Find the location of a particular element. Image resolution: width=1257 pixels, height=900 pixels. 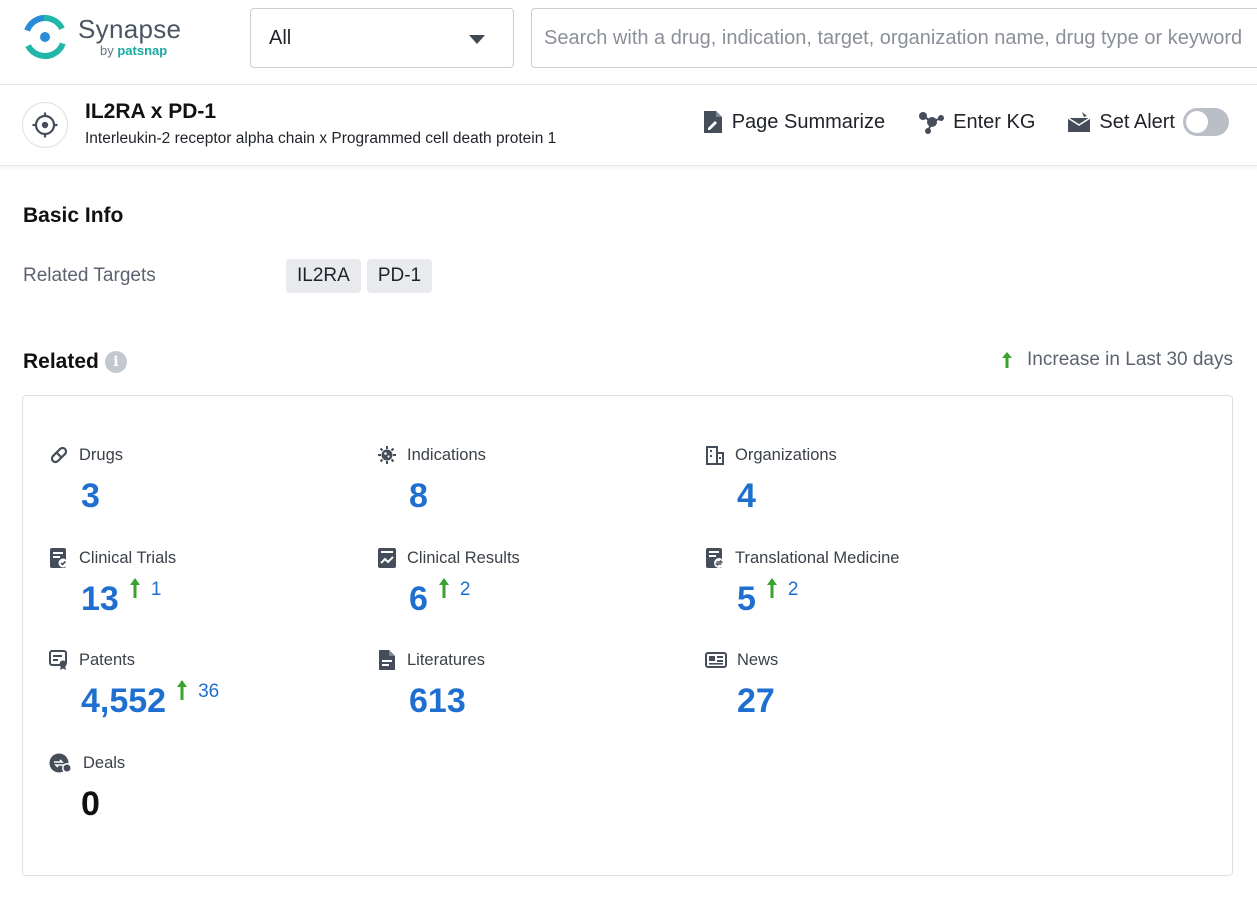

related-title-text: Related is located at coordinates (61, 362).